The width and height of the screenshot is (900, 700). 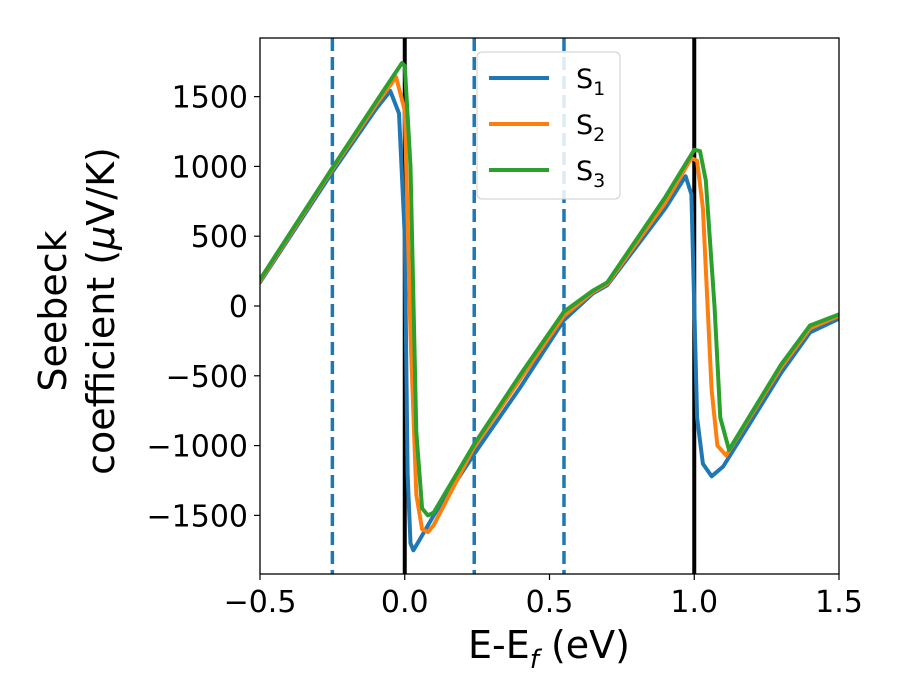 I want to click on y-tick-label: −1500, so click(x=197, y=516).